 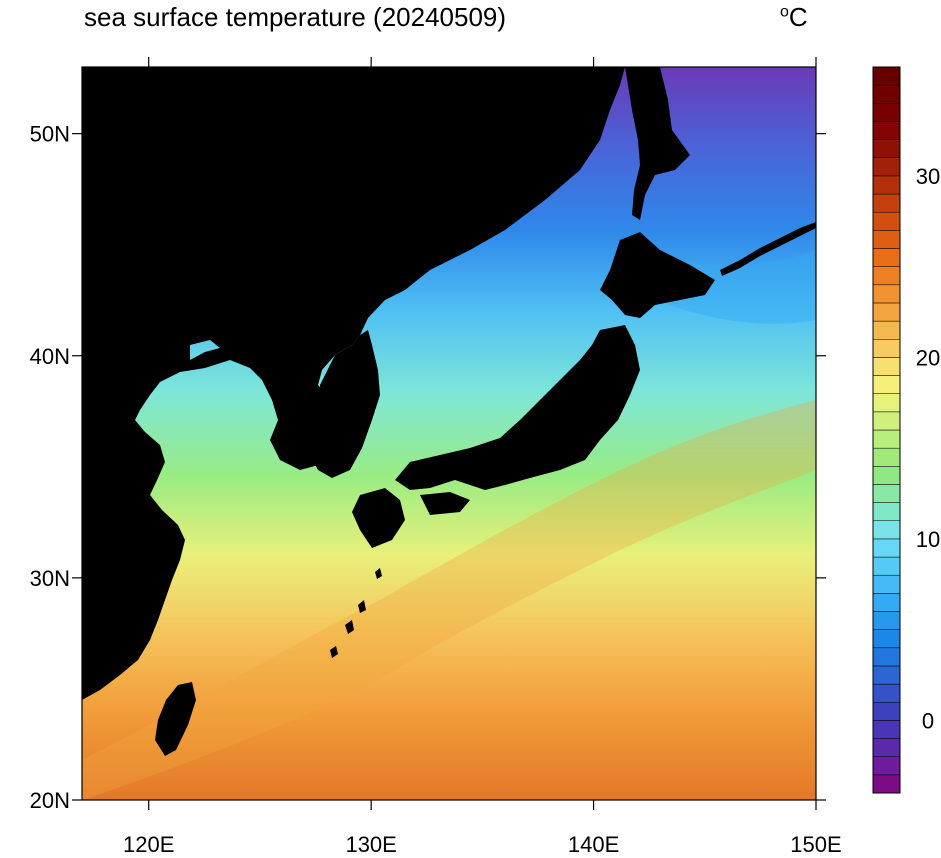 What do you see at coordinates (906, 430) in the screenshot?
I see `colorbar: 0 10 20 30` at bounding box center [906, 430].